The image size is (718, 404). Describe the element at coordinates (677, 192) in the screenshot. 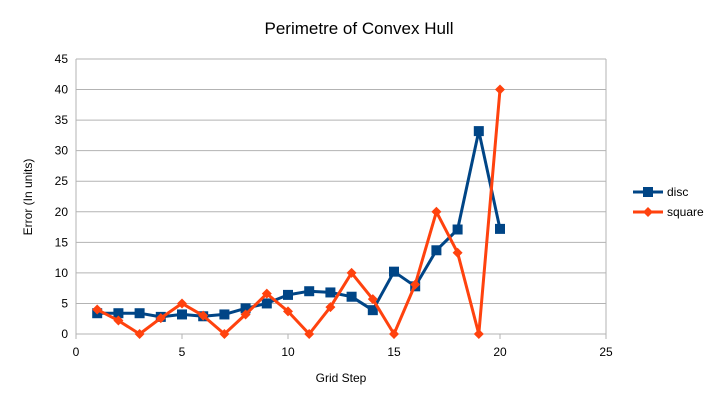

I see `legend-label: disc` at that location.